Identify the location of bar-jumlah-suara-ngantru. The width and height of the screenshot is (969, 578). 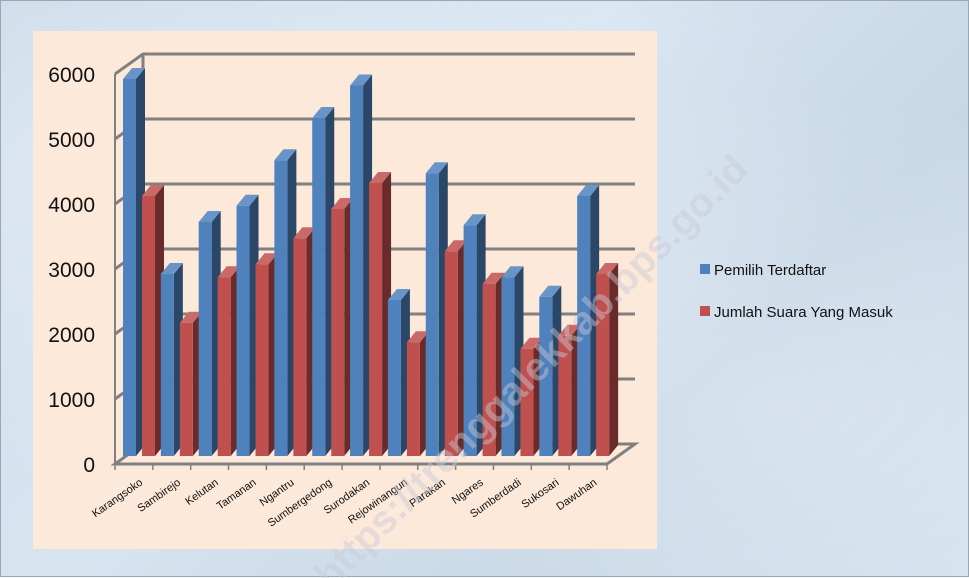
(304, 341).